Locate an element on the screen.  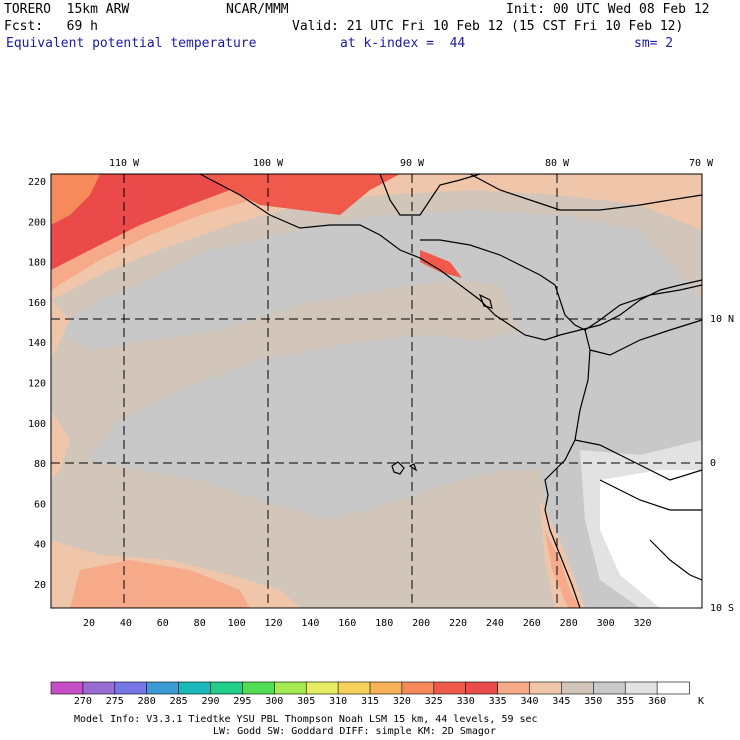
caribbean-islands is located at coordinates (586, 192).